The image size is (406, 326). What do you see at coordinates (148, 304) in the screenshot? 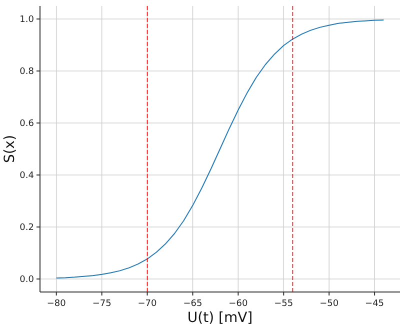
I see `x-tick-label: −70` at bounding box center [148, 304].